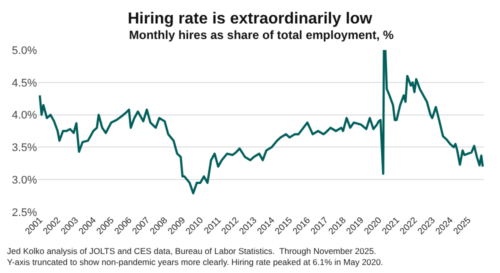  Describe the element at coordinates (25, 180) in the screenshot. I see `y-tick-label: 3.0%` at that location.